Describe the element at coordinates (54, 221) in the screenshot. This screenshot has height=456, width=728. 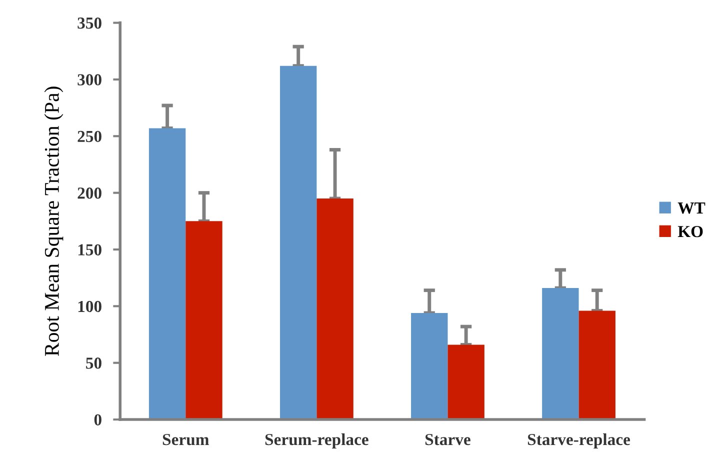
I see `y-axis-title: Root Mean Square Traction (Pa)` at that location.